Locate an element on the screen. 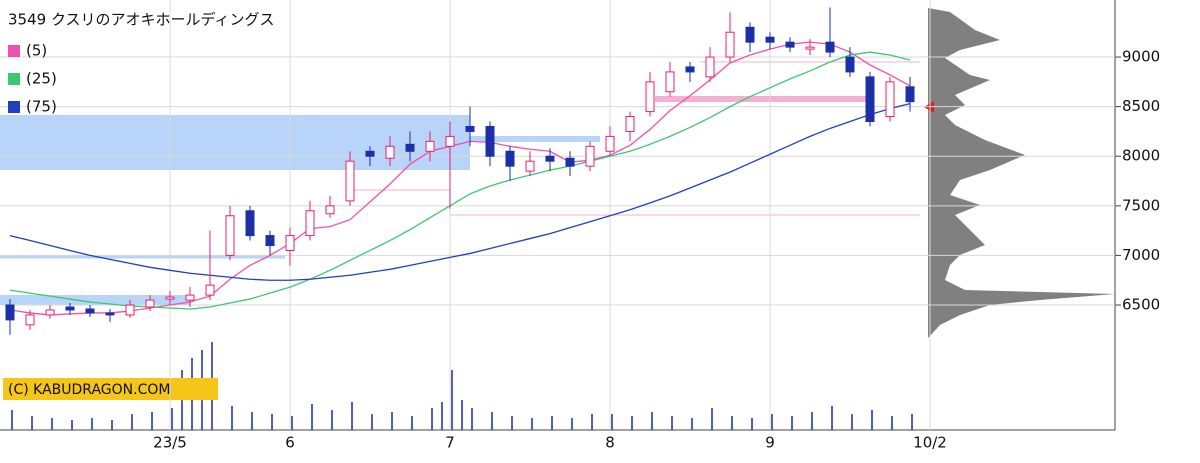  x-tick-label: 9 is located at coordinates (770, 443).